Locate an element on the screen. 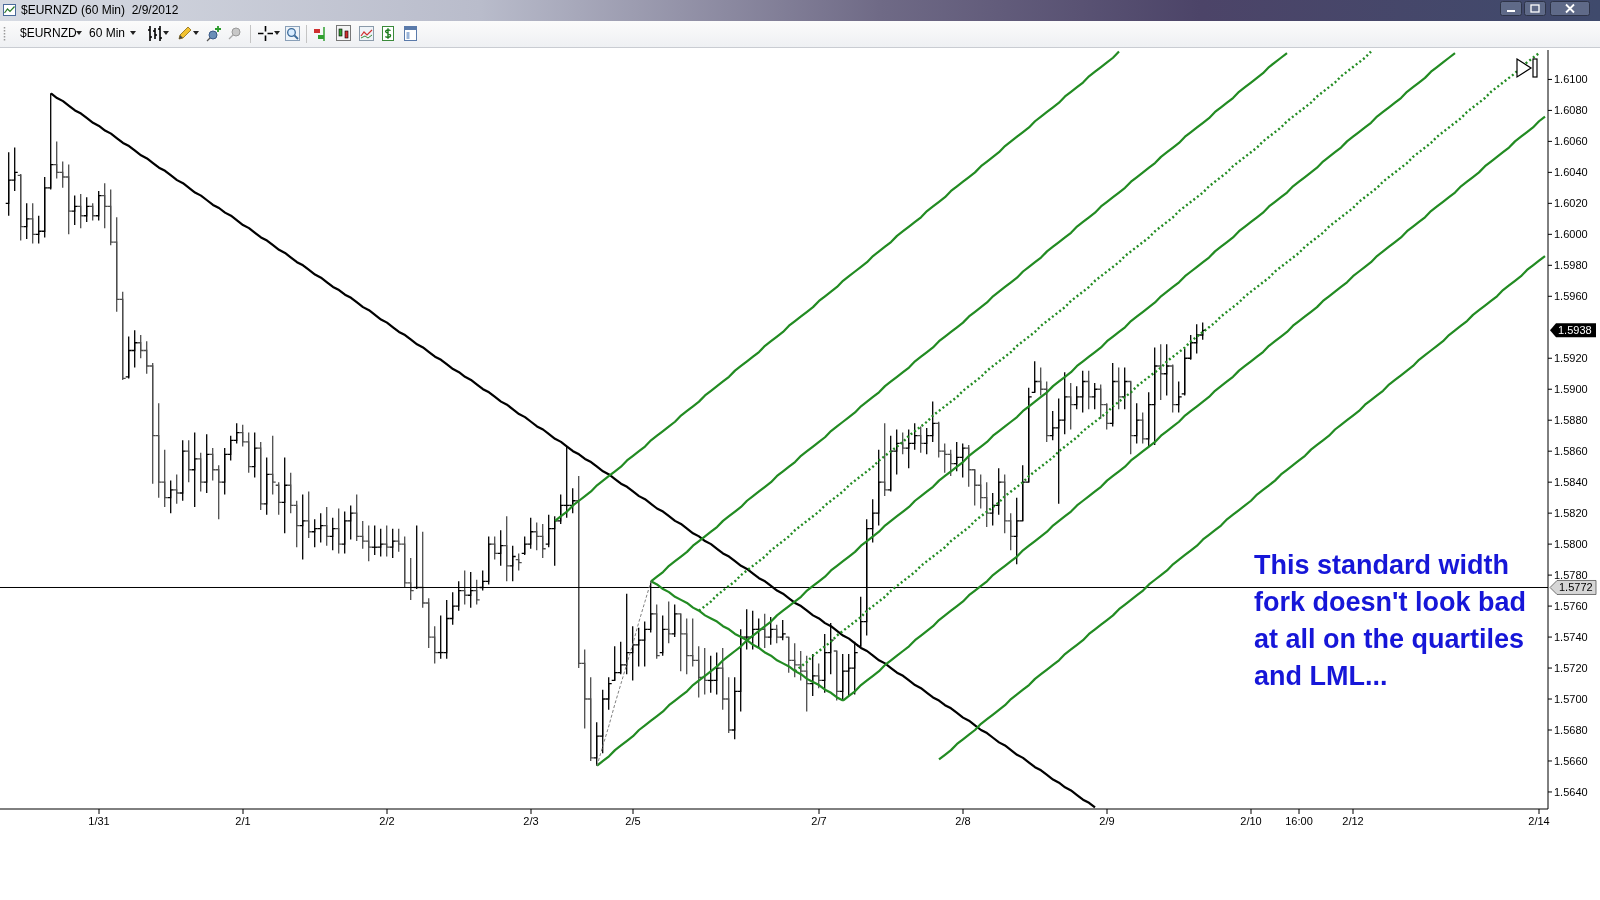  y-tick-label: 1.5860 is located at coordinates (1571, 451).